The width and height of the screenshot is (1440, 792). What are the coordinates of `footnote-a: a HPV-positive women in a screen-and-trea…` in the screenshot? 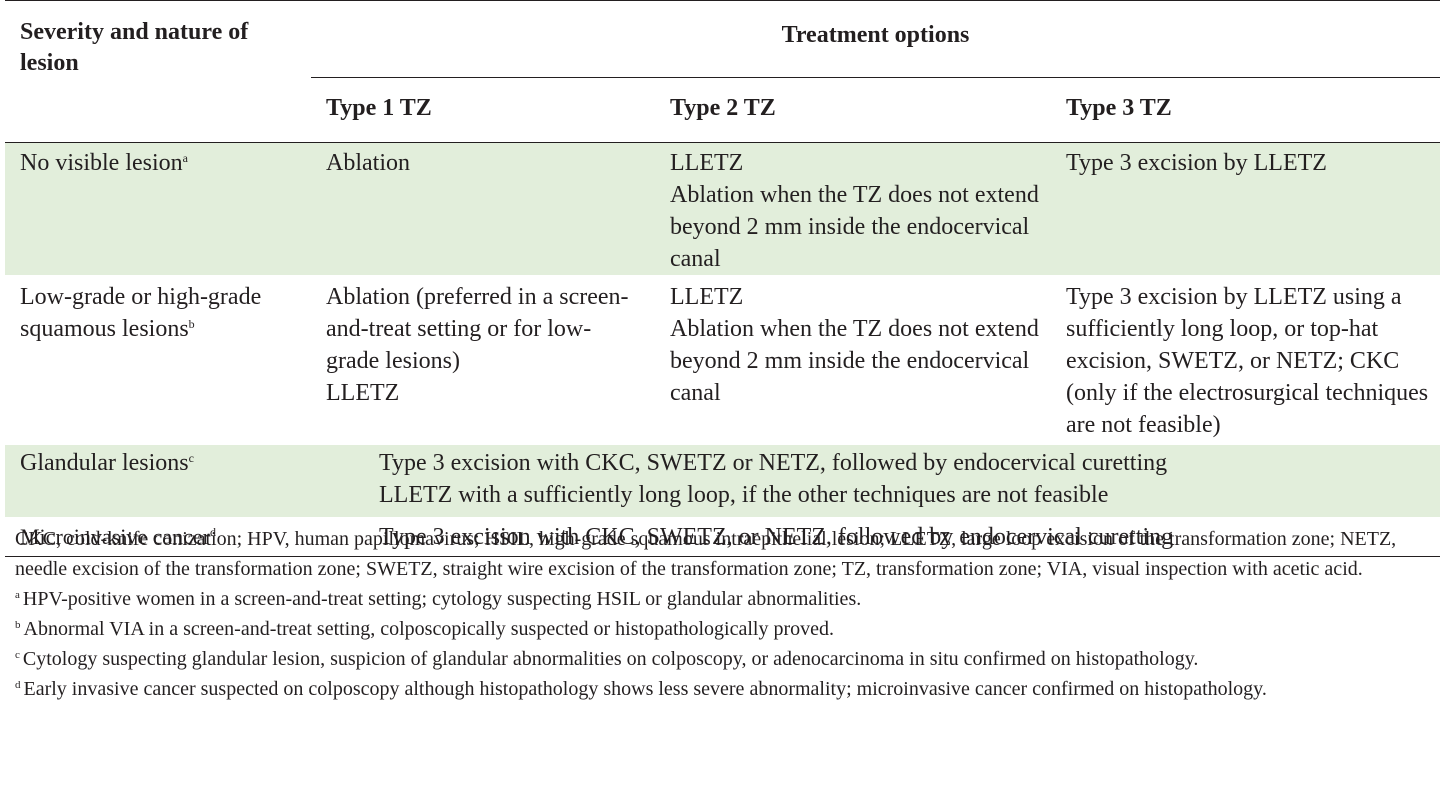 It's located at (720, 599).